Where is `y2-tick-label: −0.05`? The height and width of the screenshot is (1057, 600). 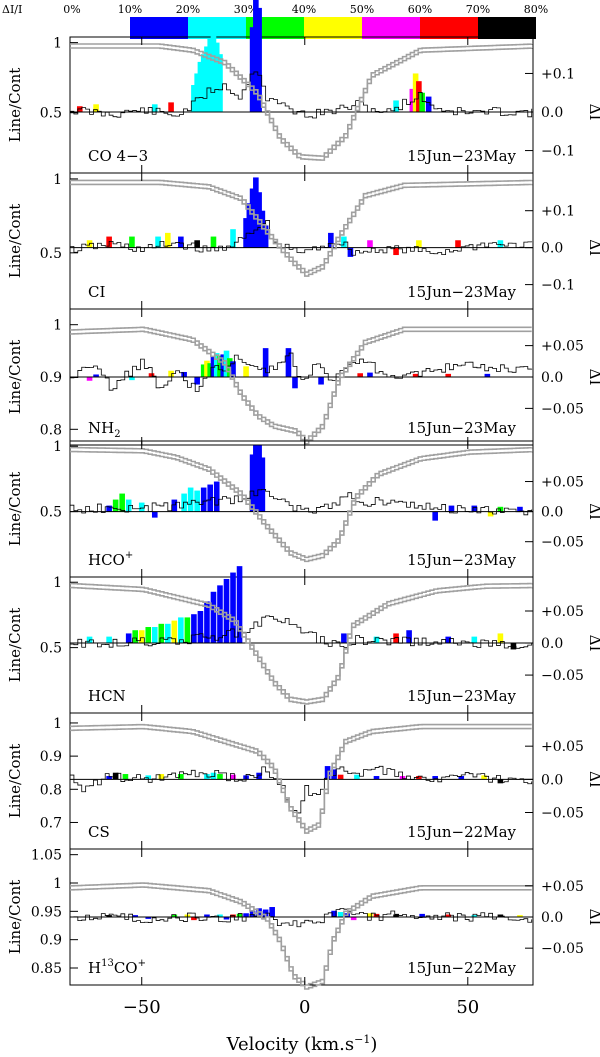
y2-tick-label: −0.05 is located at coordinates (562, 949).